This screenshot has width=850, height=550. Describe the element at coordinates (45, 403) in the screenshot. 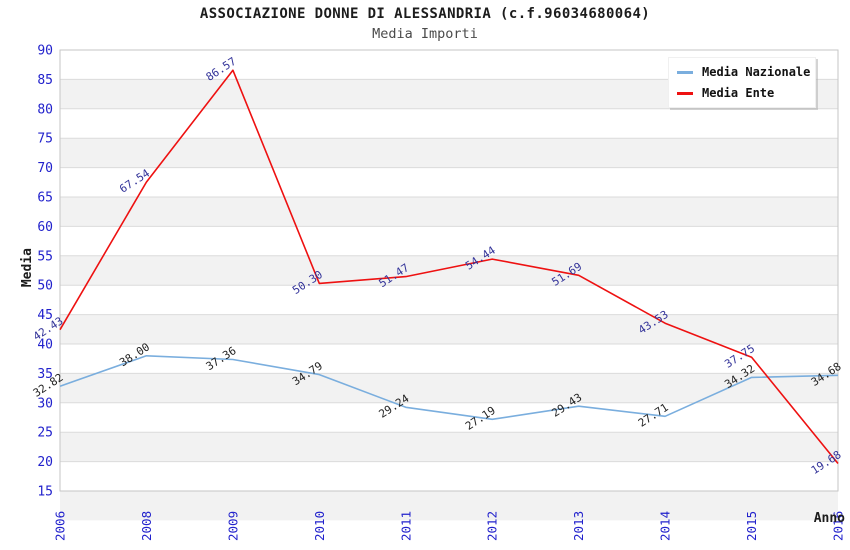

I see `y-tick-label: 30` at that location.